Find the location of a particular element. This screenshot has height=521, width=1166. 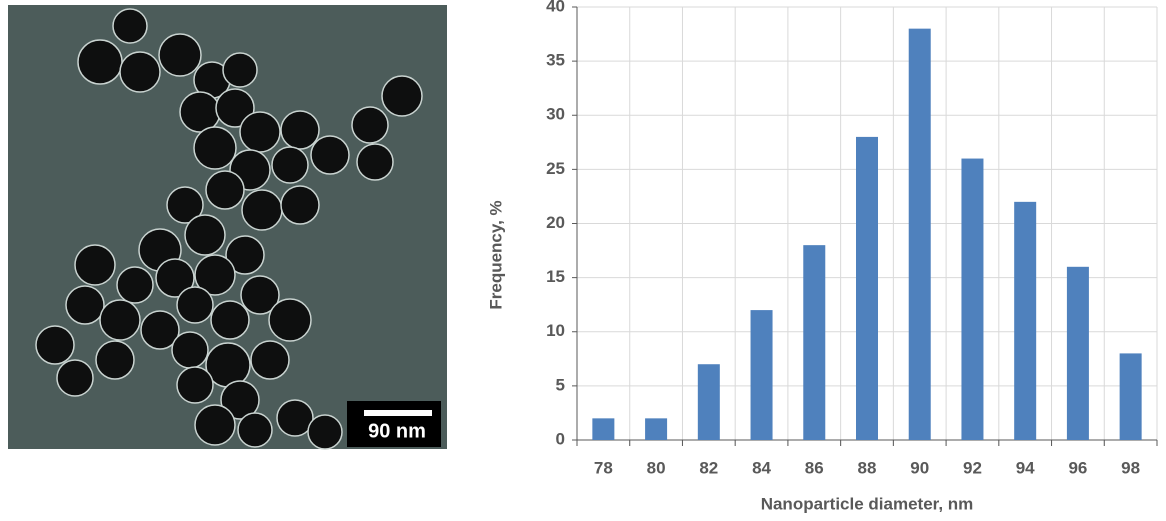

y-tick-label: 30 is located at coordinates (555, 114).